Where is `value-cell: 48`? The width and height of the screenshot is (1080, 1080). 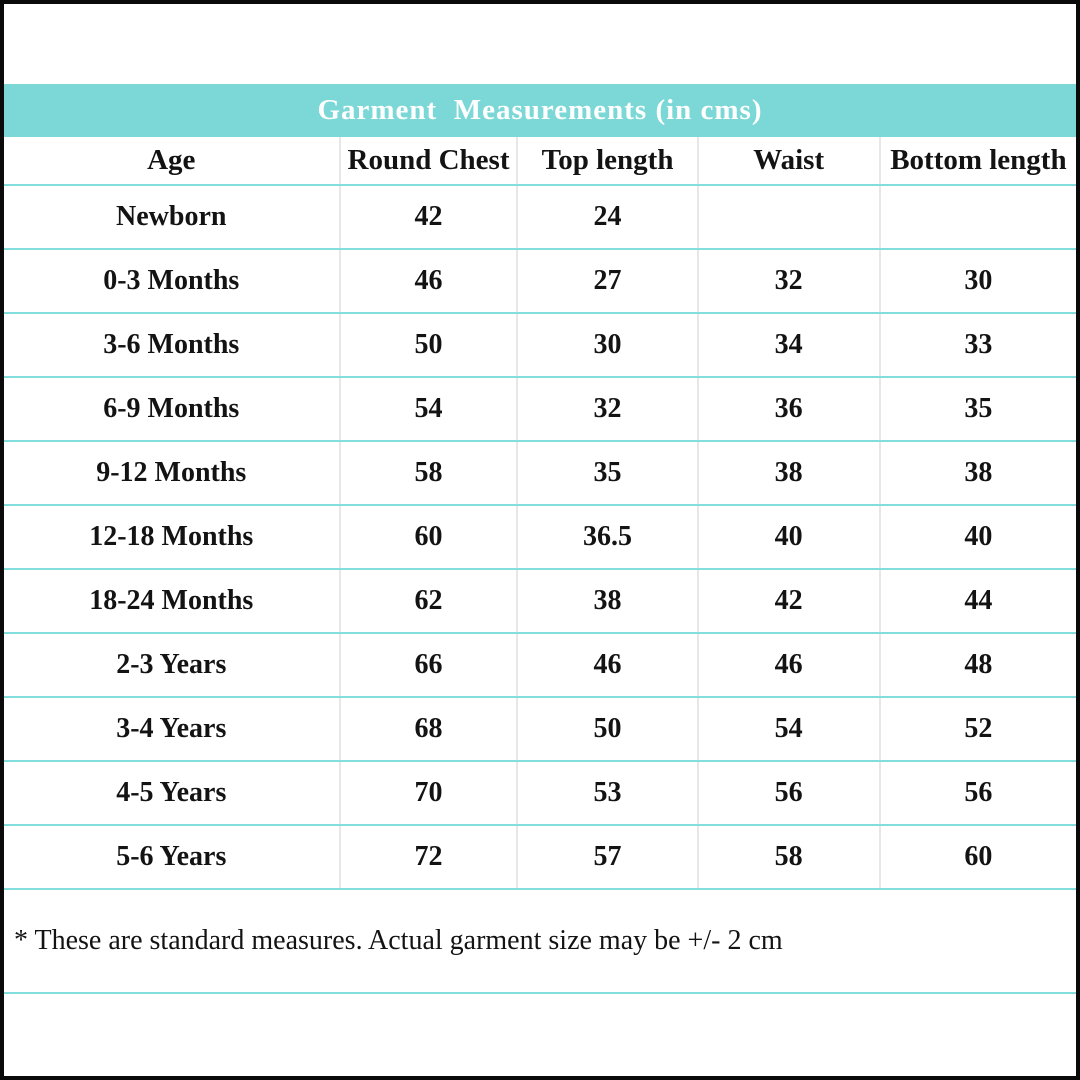 value-cell: 48 is located at coordinates (977, 665).